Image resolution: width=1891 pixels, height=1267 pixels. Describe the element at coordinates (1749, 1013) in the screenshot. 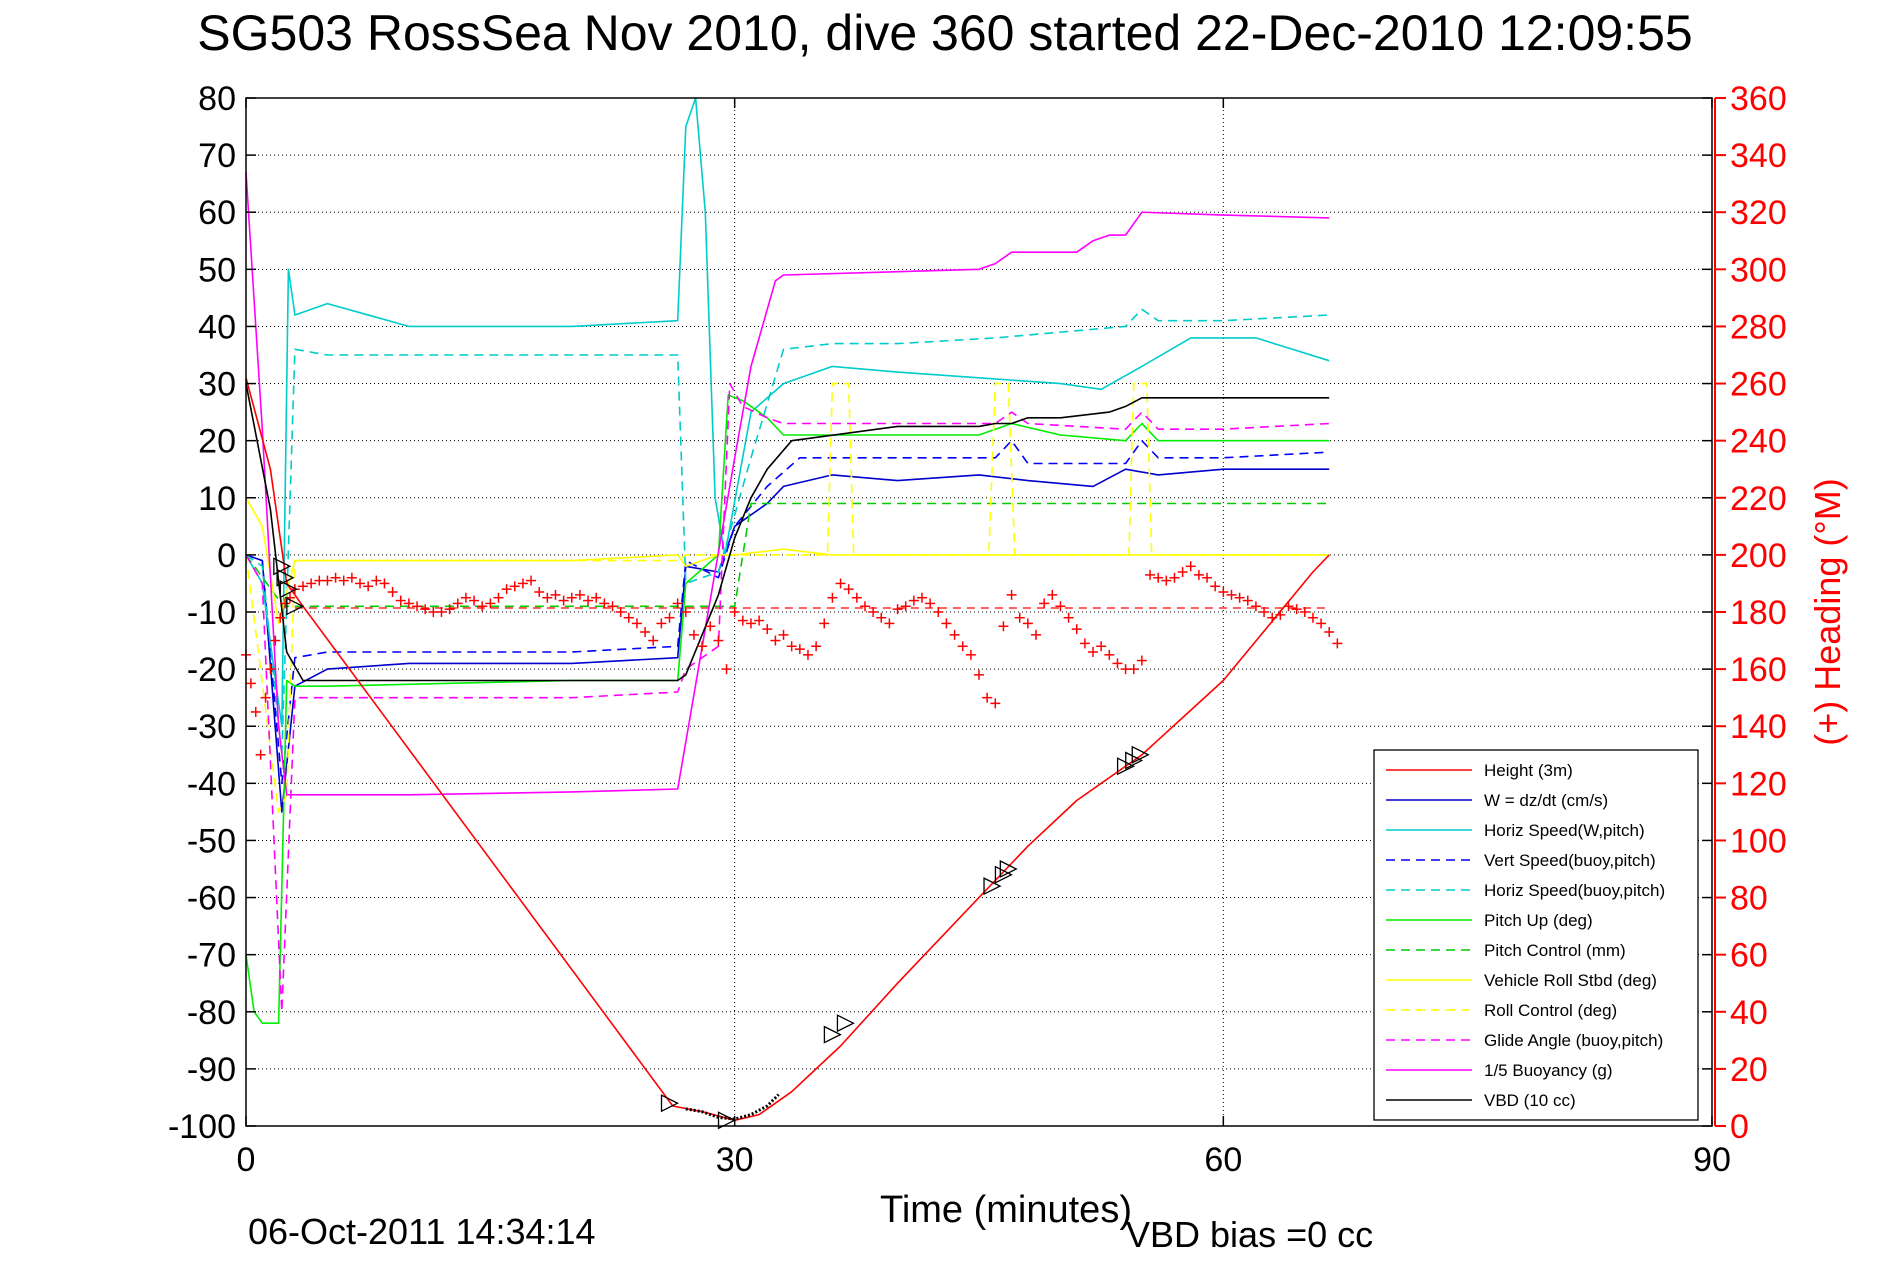

I see `right-tick-label: 40` at that location.